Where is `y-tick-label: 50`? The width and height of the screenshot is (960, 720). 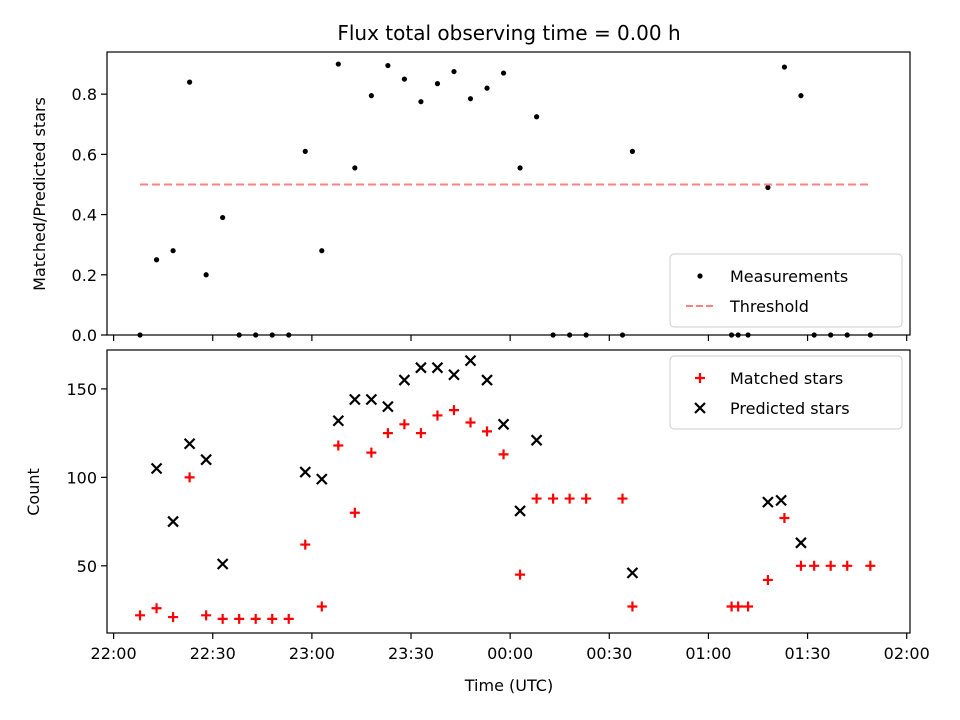
y-tick-label: 50 is located at coordinates (87, 566).